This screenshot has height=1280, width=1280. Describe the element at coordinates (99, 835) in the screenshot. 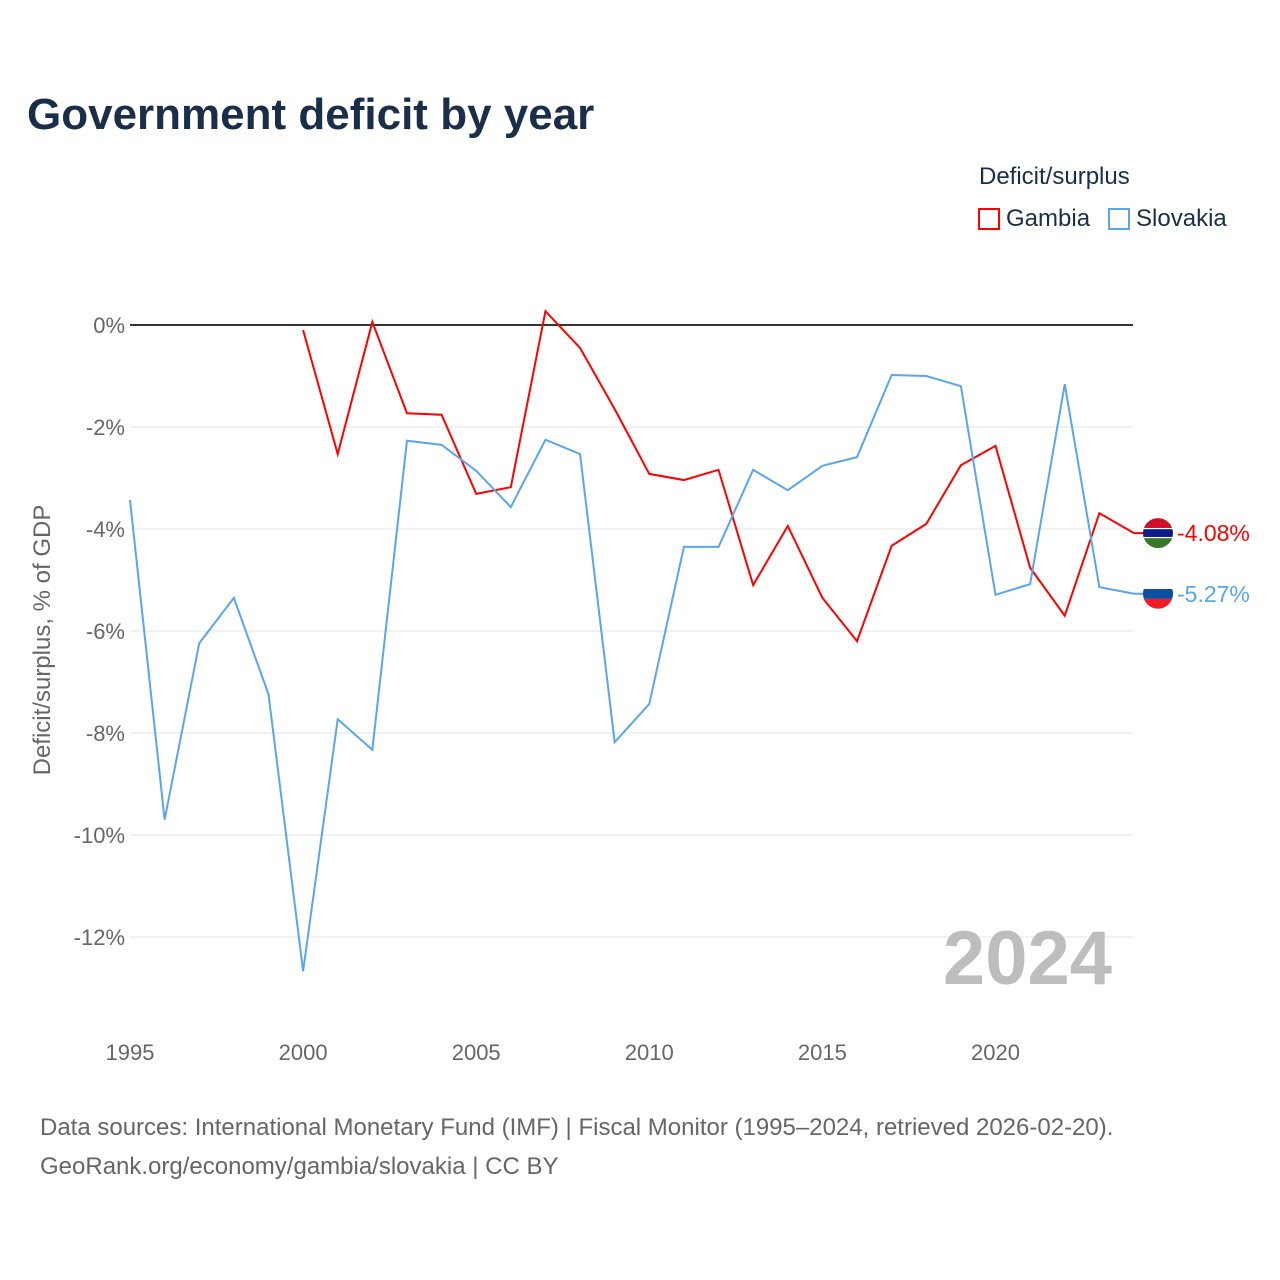

I see `y-tick-label: -10%` at that location.